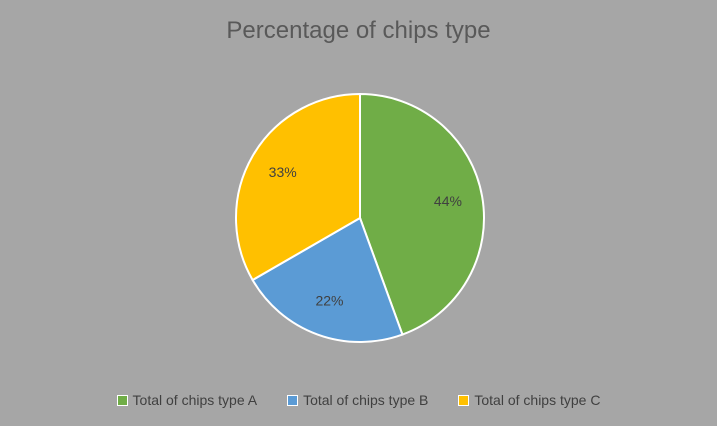 This screenshot has width=717, height=426. What do you see at coordinates (366, 400) in the screenshot?
I see `legend-label-b: Total of chips type B` at bounding box center [366, 400].